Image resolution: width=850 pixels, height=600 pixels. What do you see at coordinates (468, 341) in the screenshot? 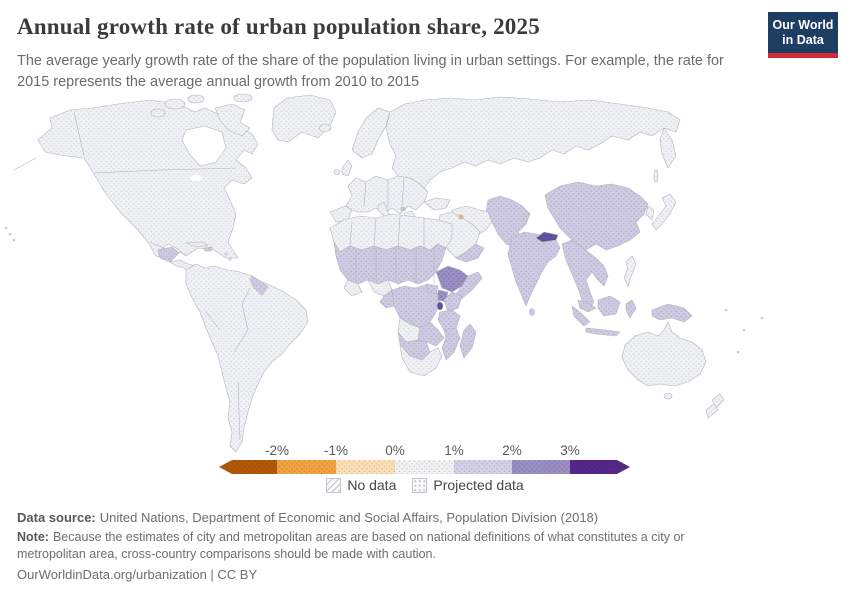
I see `country-madagascar` at bounding box center [468, 341].